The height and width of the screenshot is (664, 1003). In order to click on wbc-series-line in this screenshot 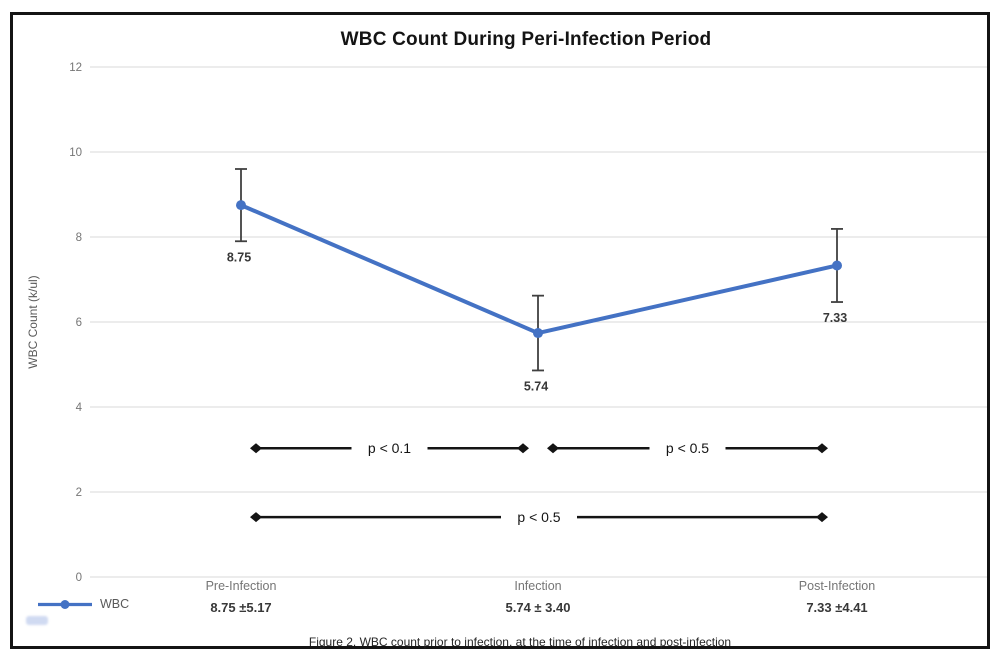, I will do `click(539, 269)`.